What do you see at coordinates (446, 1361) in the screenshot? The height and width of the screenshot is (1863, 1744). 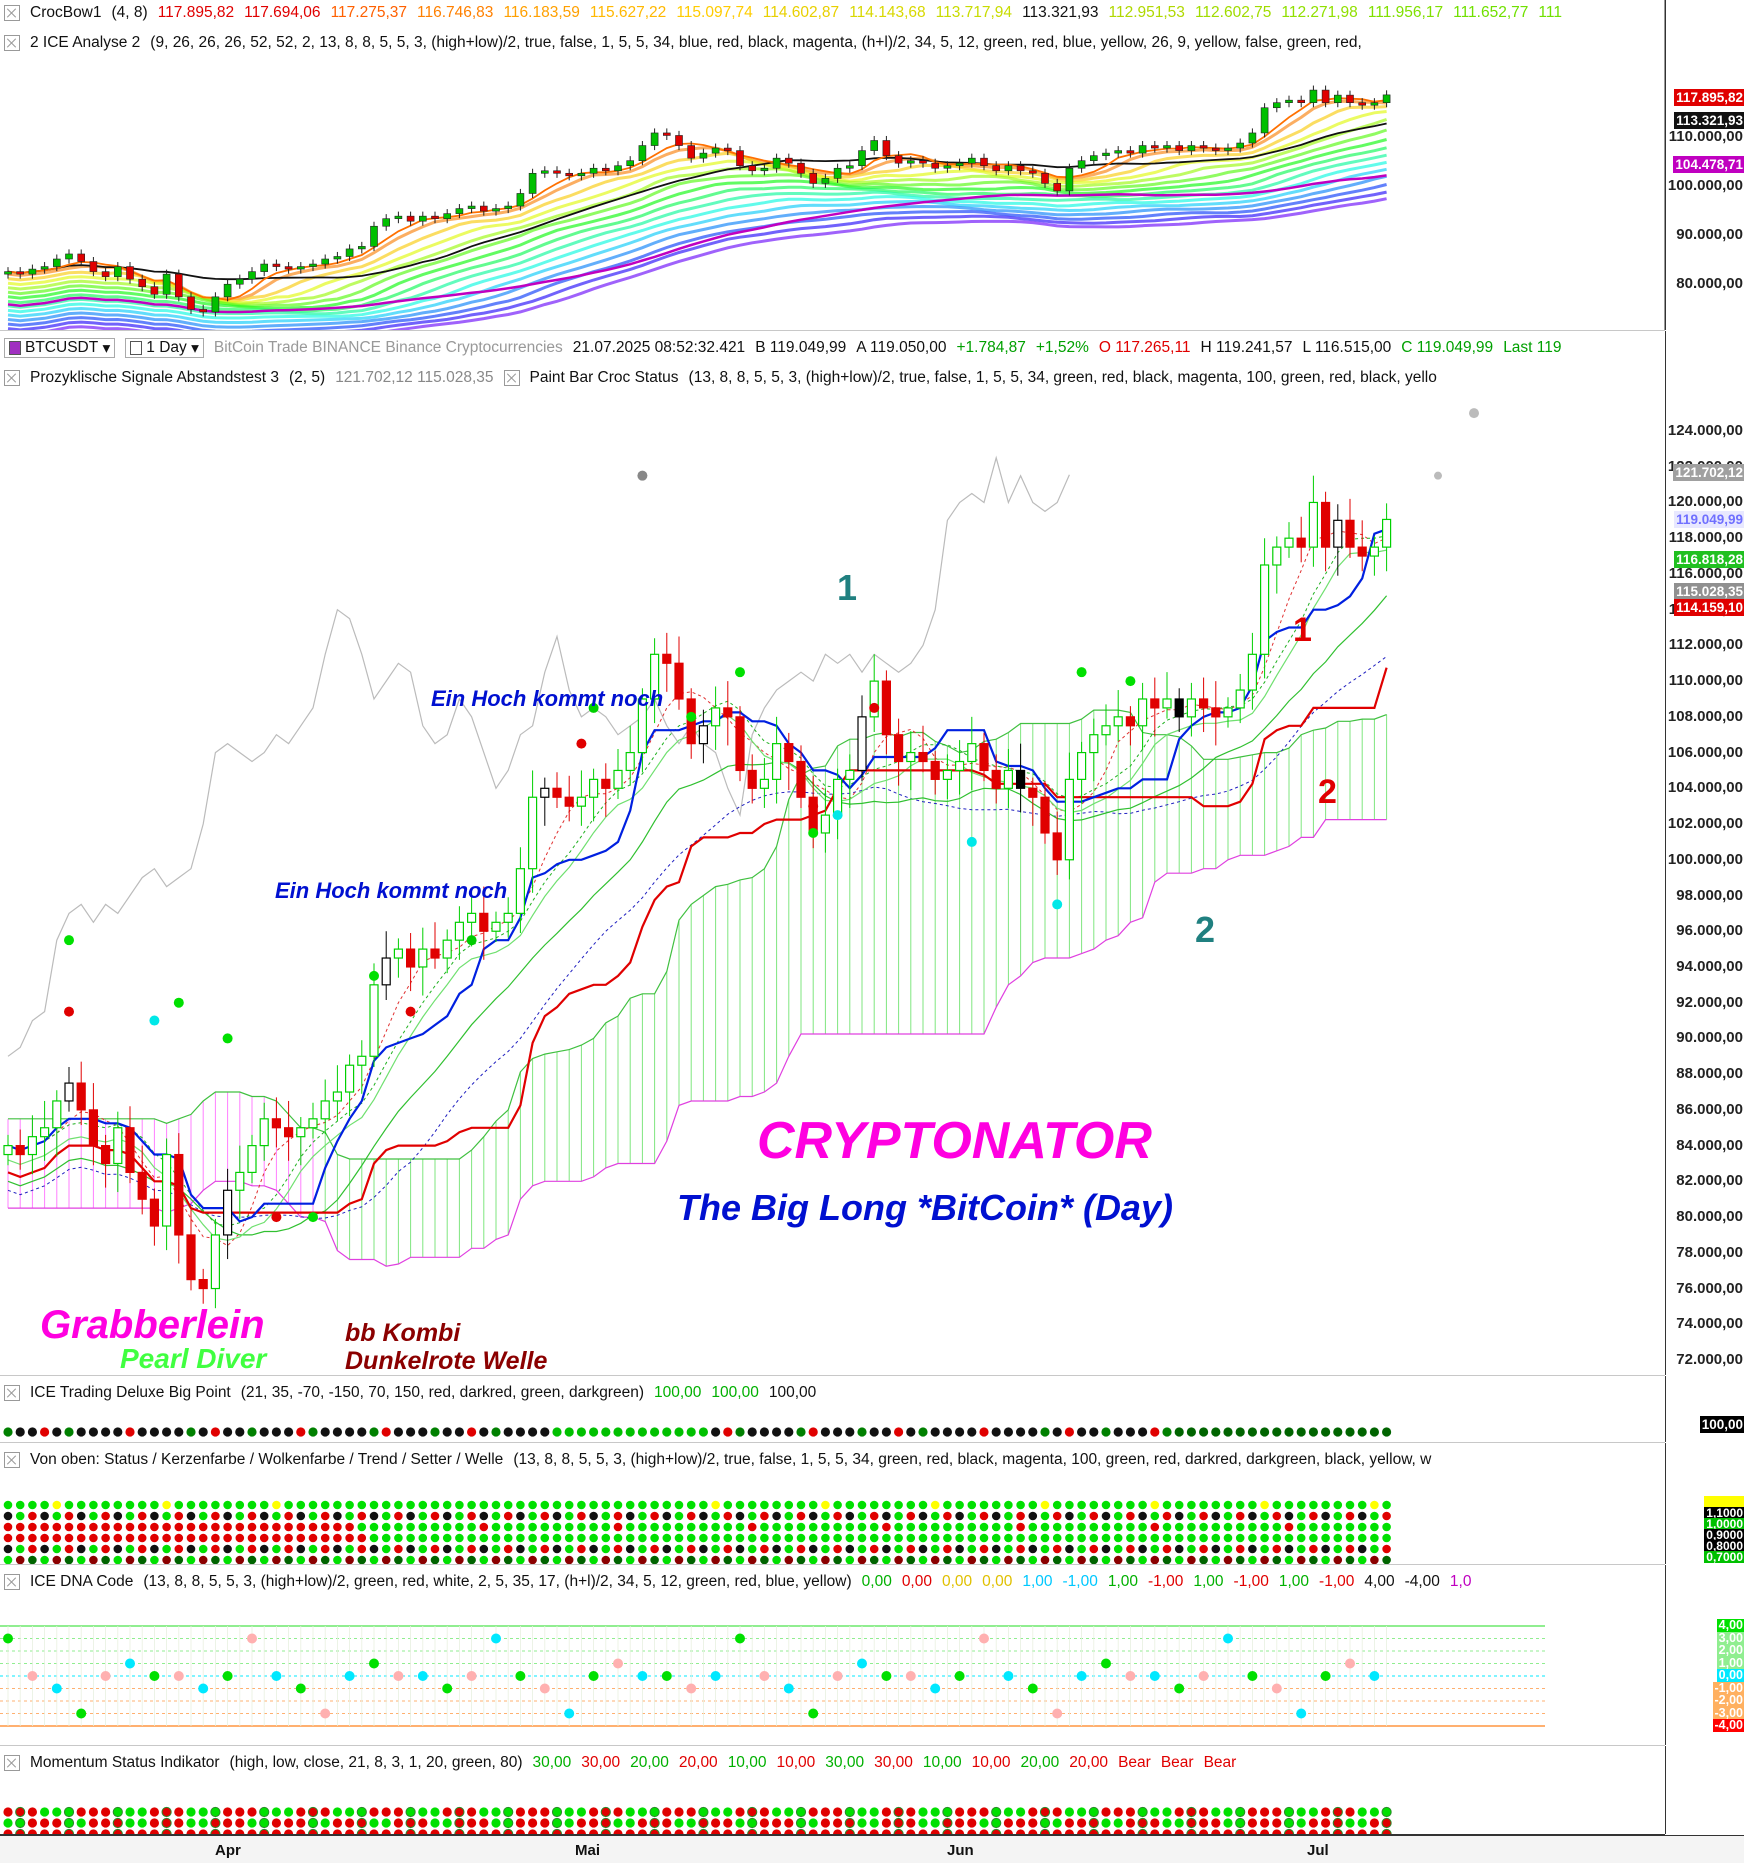 I see `annotation-dunkelrote-welle: Dunkelrote Welle` at bounding box center [446, 1361].